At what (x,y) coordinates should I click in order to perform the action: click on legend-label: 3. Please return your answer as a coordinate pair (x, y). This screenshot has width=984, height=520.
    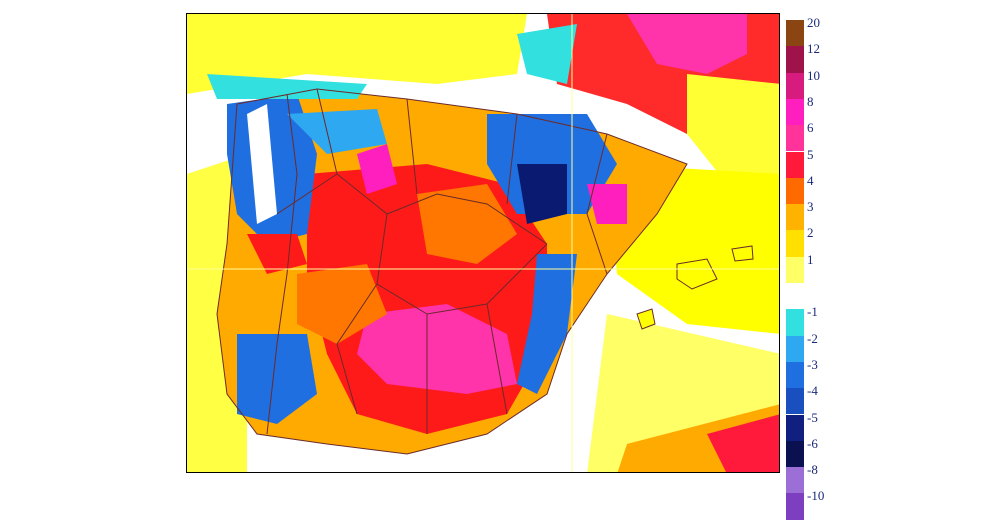
    Looking at the image, I should click on (810, 207).